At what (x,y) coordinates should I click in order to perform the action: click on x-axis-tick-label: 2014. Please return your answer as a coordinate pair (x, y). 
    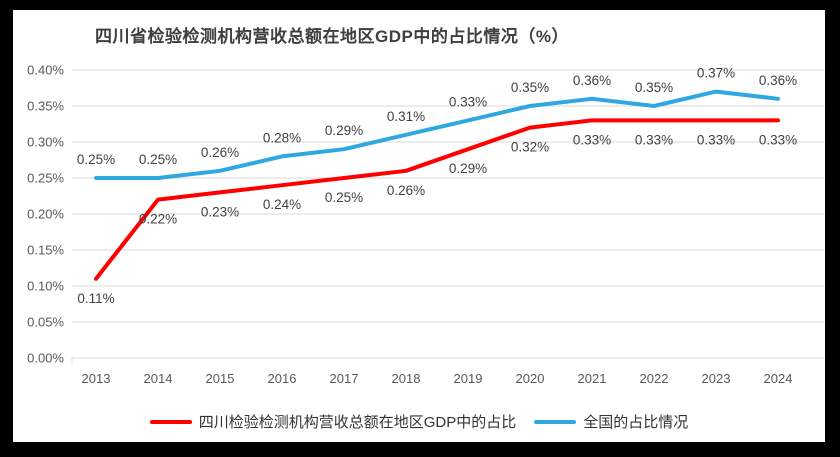
    Looking at the image, I should click on (158, 378).